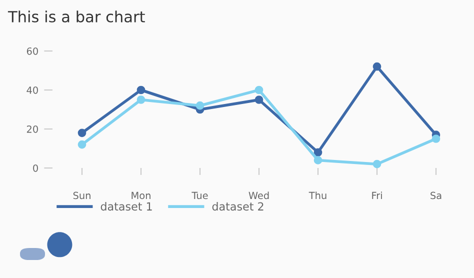 Image resolution: width=474 pixels, height=278 pixels. Describe the element at coordinates (317, 196) in the screenshot. I see `x-tick-label: Thu` at that location.